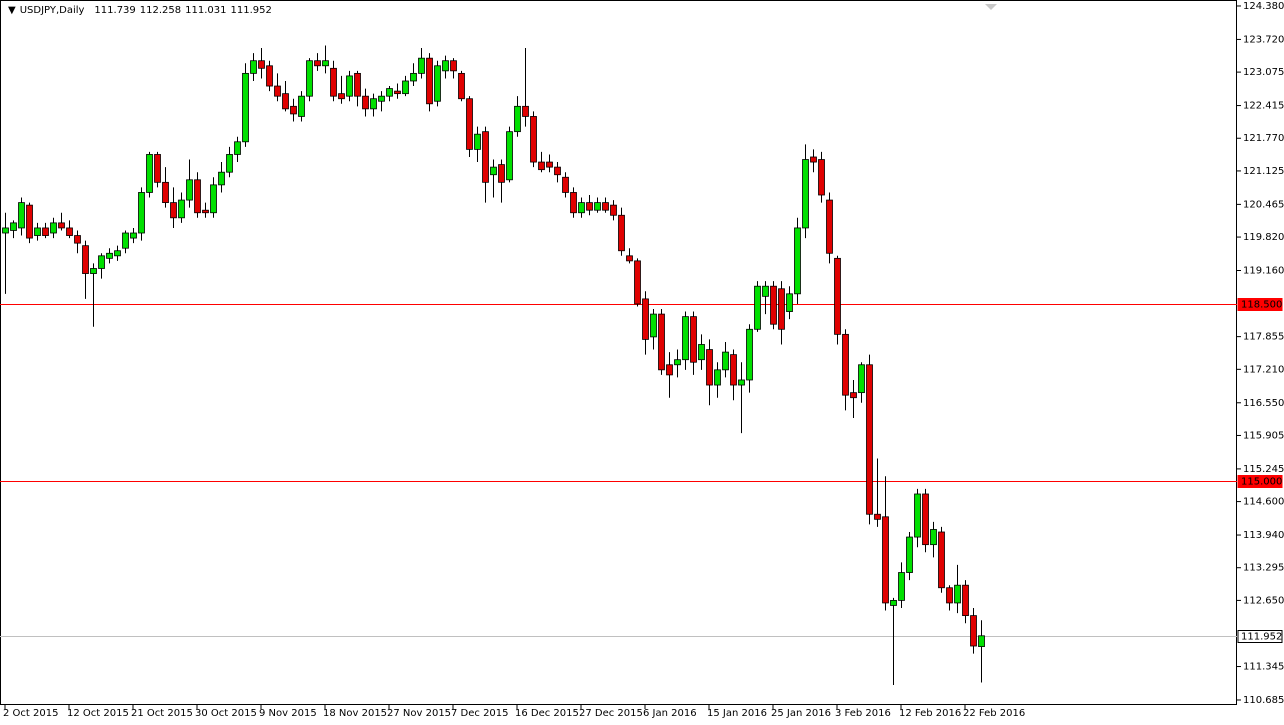 The height and width of the screenshot is (725, 1284). I want to click on y-tick-label: 115.245, so click(1263, 469).